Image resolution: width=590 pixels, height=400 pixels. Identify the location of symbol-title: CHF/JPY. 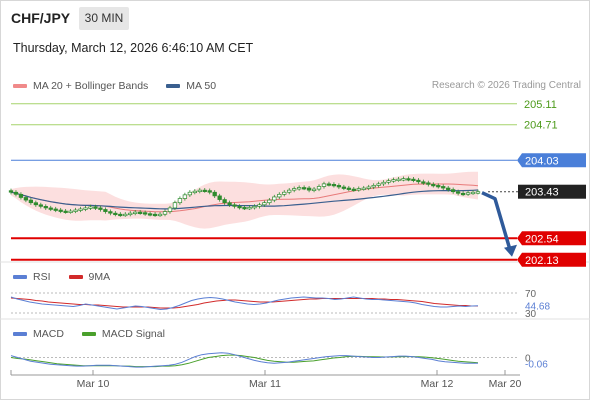
(41, 18).